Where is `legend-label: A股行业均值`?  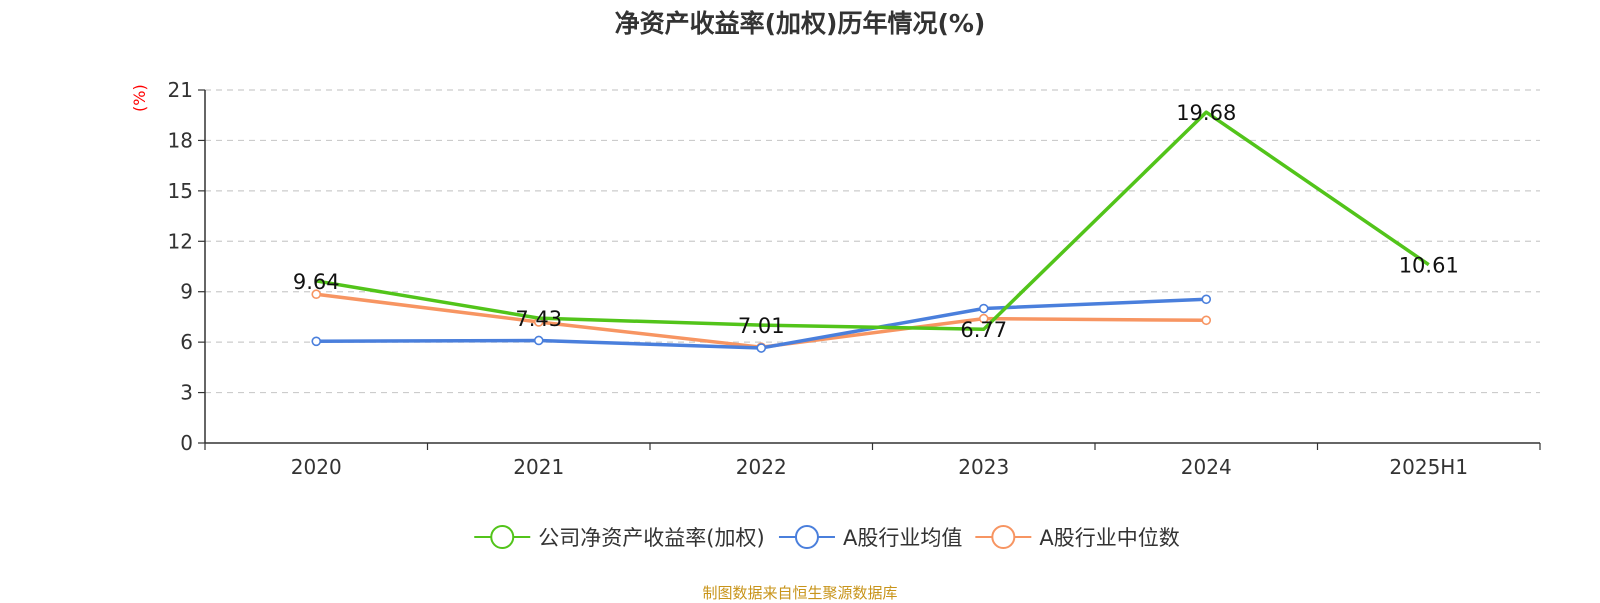 legend-label: A股行业均值 is located at coordinates (902, 538).